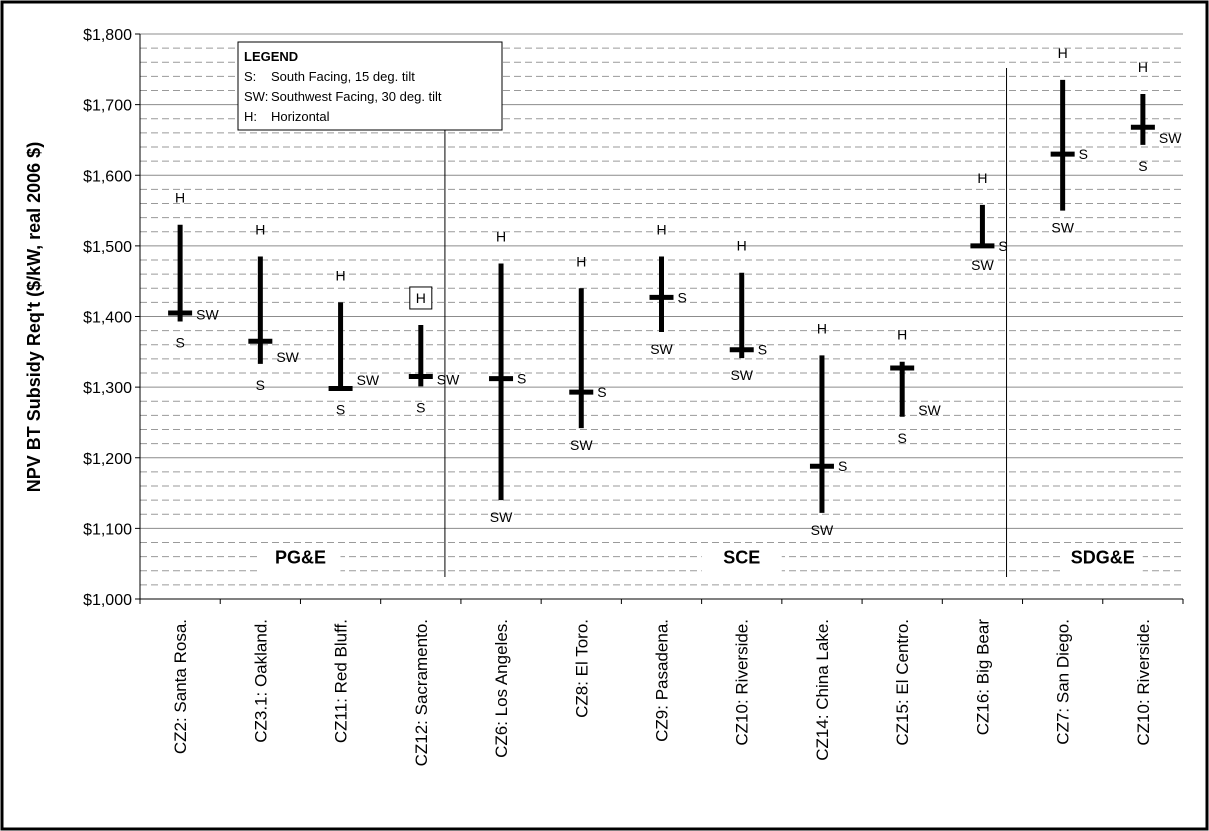 This screenshot has width=1209, height=831. Describe the element at coordinates (501, 688) in the screenshot. I see `x-tick-label: CZ6: Los Angeles.` at that location.